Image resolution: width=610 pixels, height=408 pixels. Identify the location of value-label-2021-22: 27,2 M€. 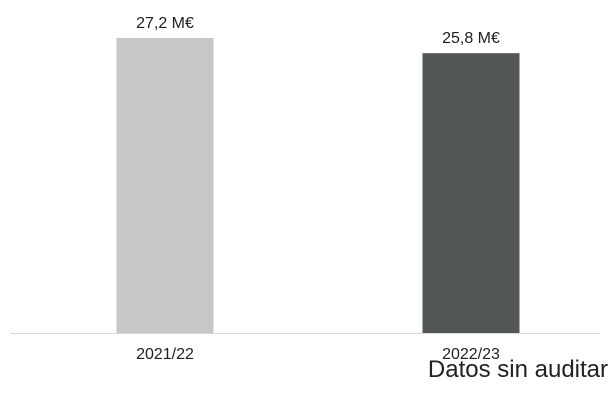
(165, 23).